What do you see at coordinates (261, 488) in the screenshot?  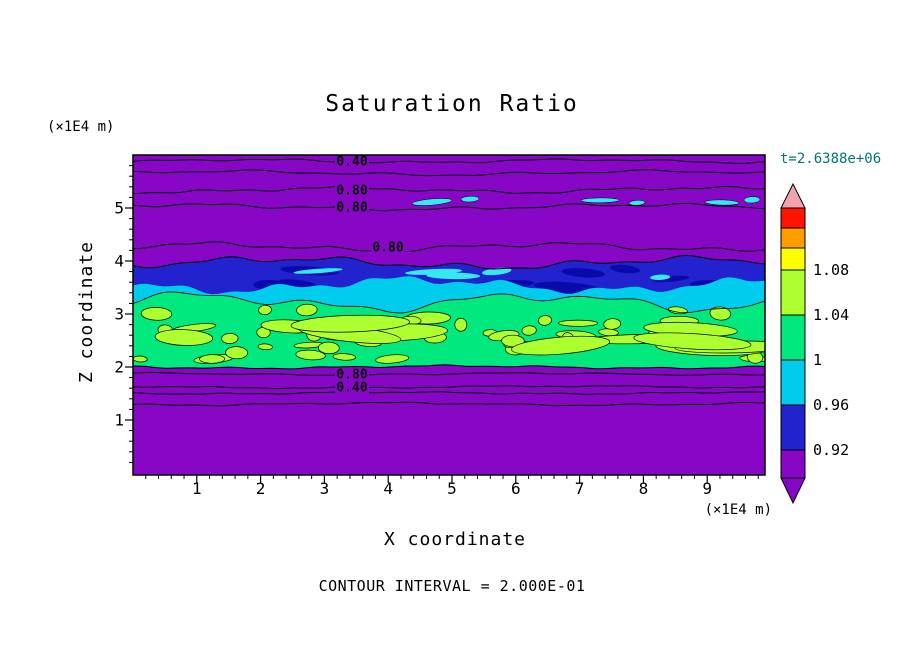 I see `x-tick-label: 2` at bounding box center [261, 488].